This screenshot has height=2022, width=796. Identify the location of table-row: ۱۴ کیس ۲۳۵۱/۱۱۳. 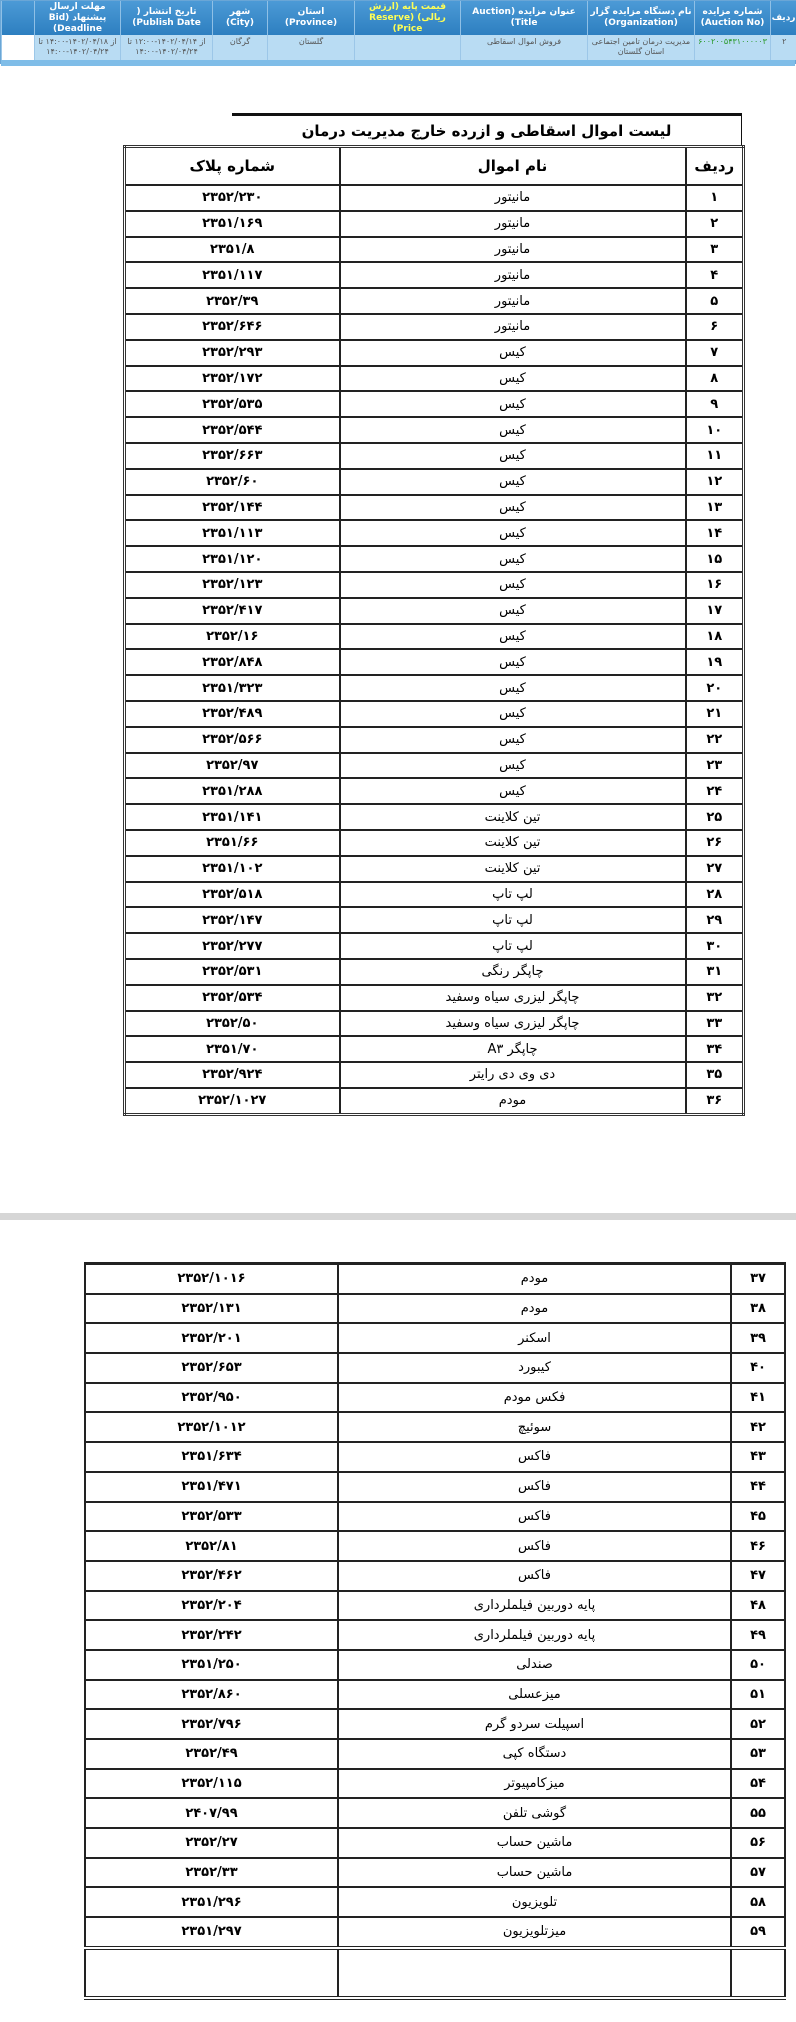
(434, 533).